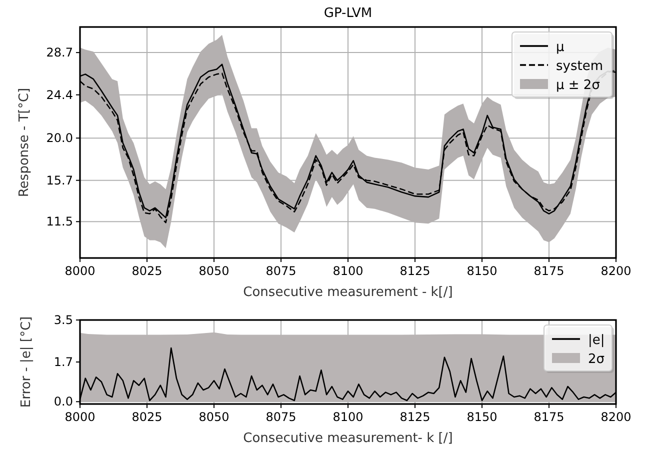 The image size is (653, 458). Describe the element at coordinates (560, 47) in the screenshot. I see `legend-label: μ` at that location.